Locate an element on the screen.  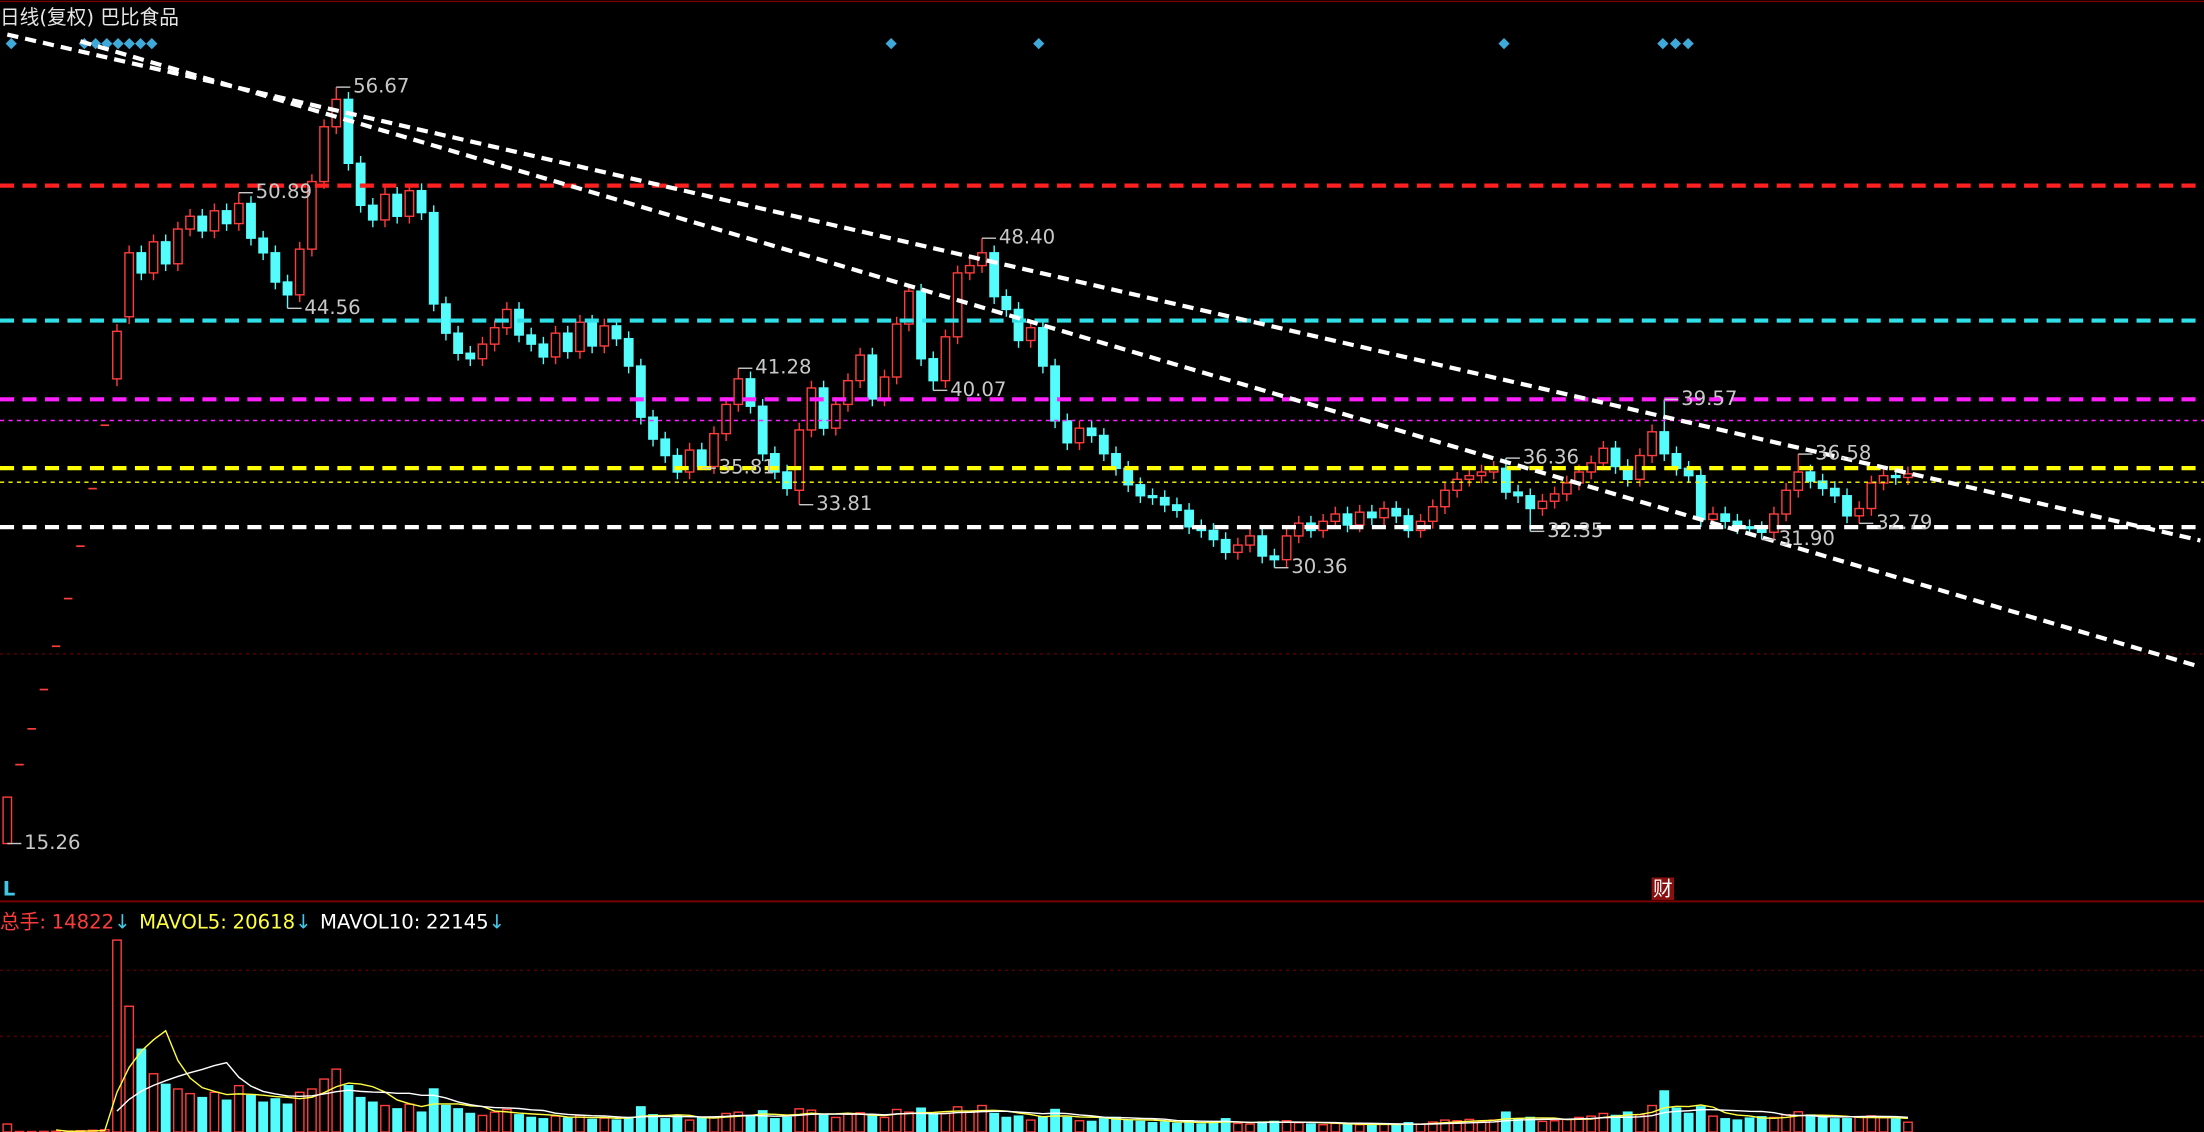
high-label: 41.28 is located at coordinates (783, 367).